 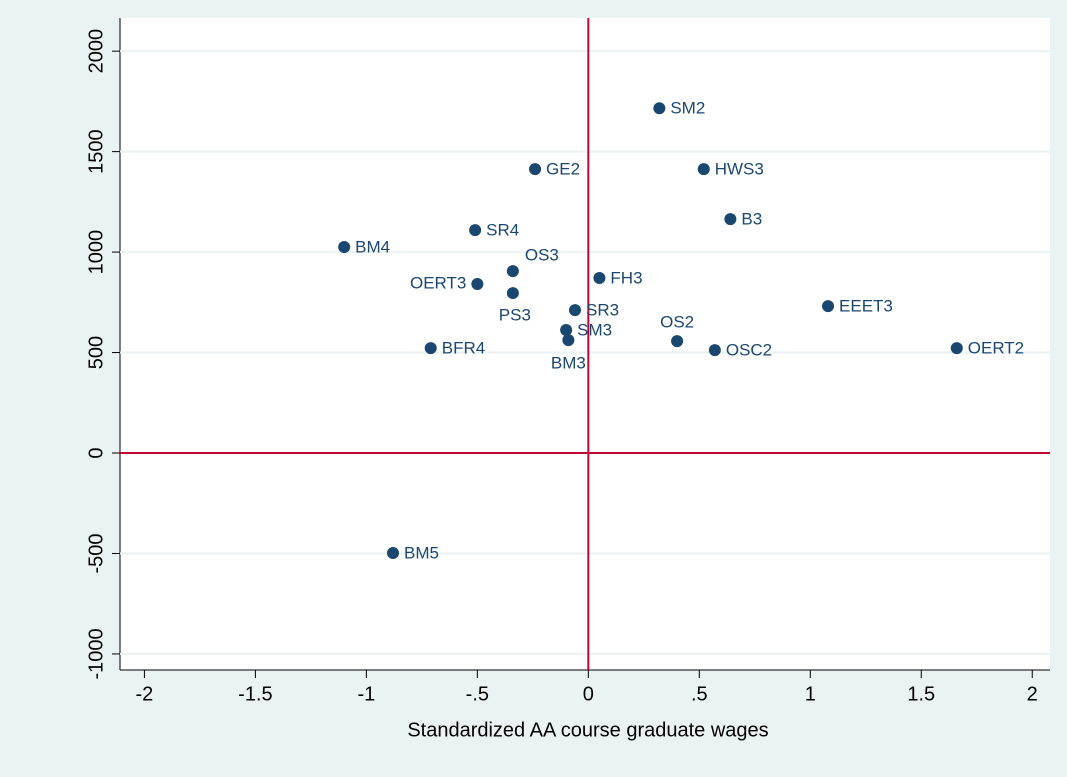 I want to click on point-label: SR3, so click(x=602, y=310).